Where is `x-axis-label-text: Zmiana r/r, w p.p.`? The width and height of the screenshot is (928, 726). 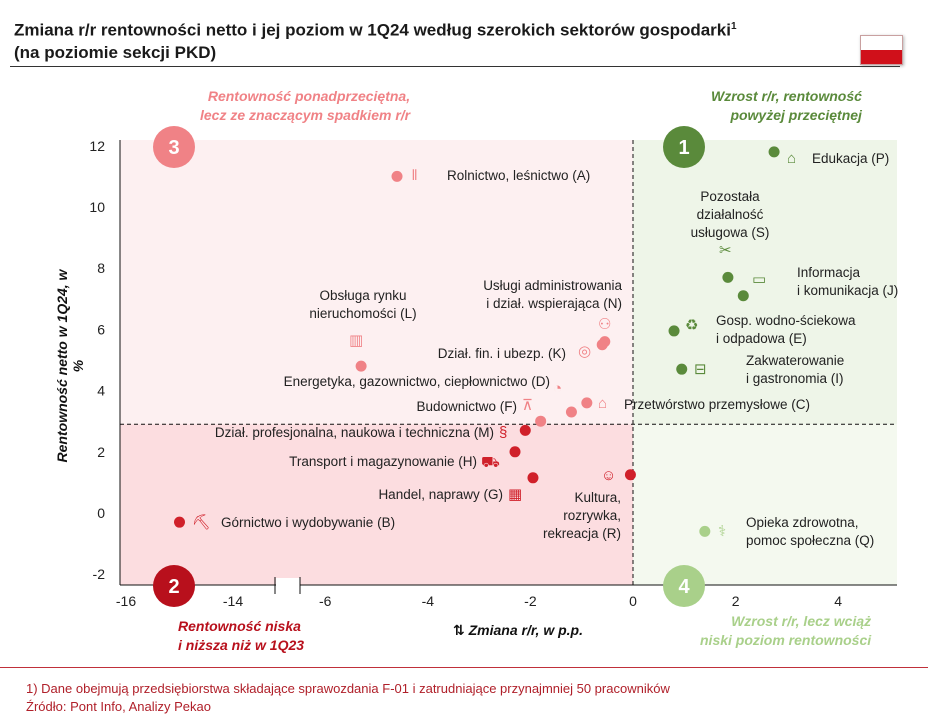
x-axis-label-text: Zmiana r/r, w p.p. is located at coordinates (525, 630).